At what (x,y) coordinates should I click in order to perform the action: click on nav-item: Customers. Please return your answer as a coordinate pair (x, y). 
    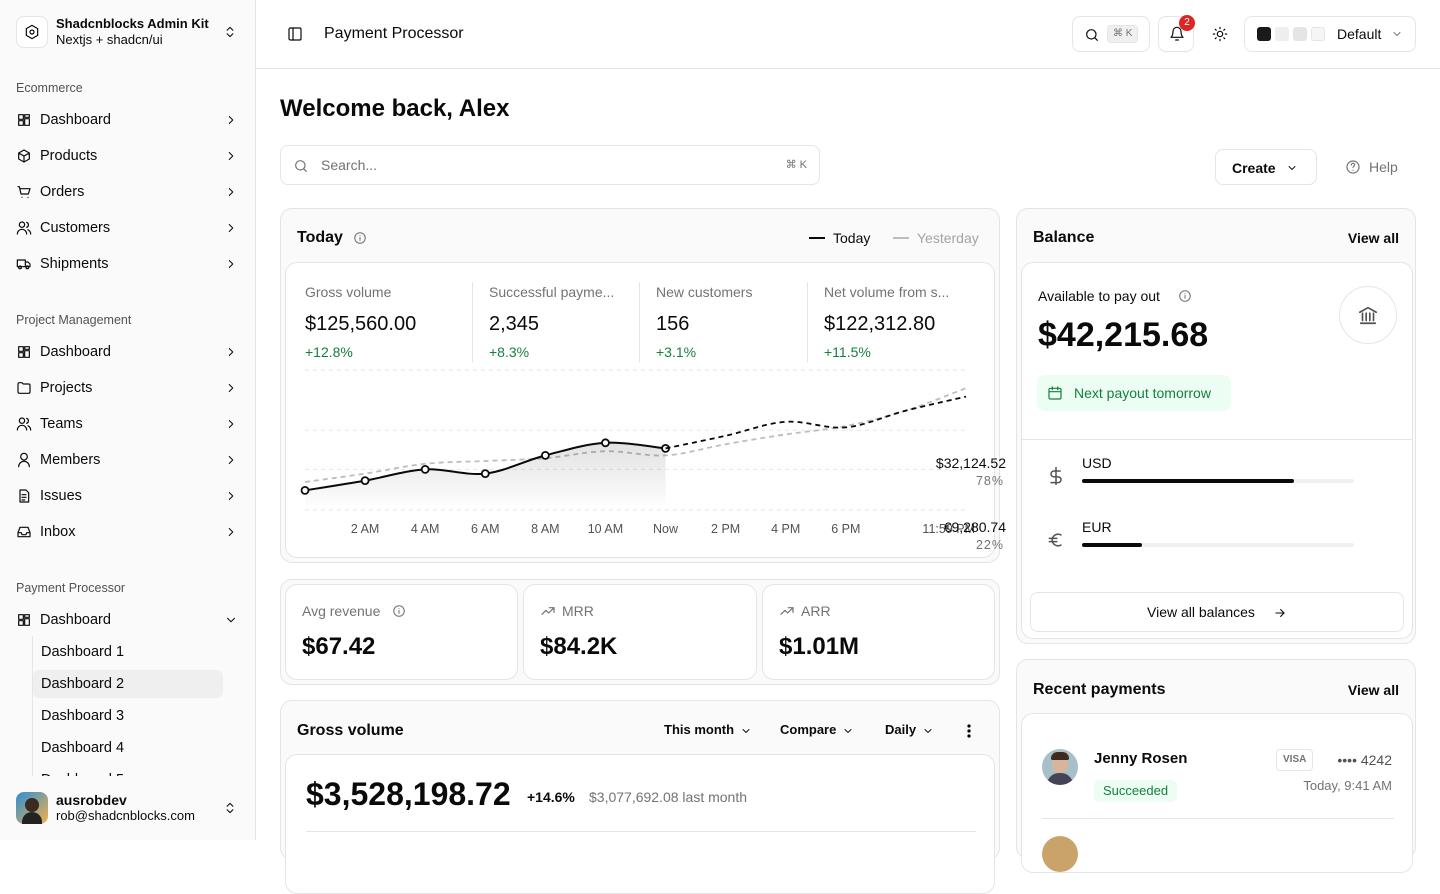
    Looking at the image, I should click on (127, 228).